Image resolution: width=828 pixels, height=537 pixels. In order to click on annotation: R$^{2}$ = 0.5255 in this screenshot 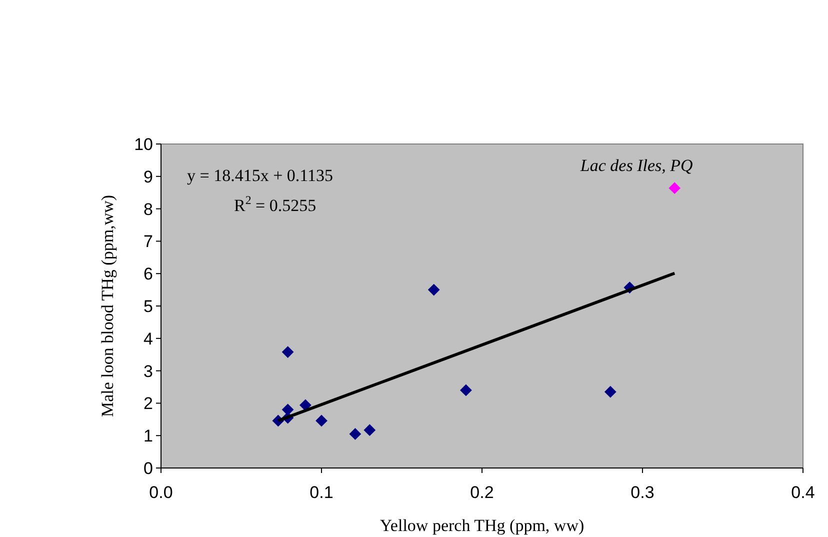, I will do `click(275, 204)`.